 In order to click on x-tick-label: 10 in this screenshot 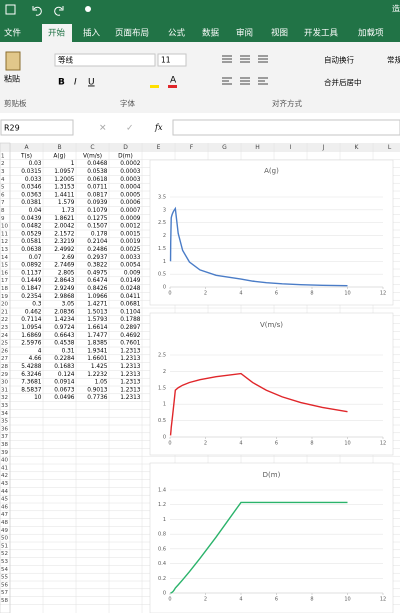, I will do `click(347, 294)`.